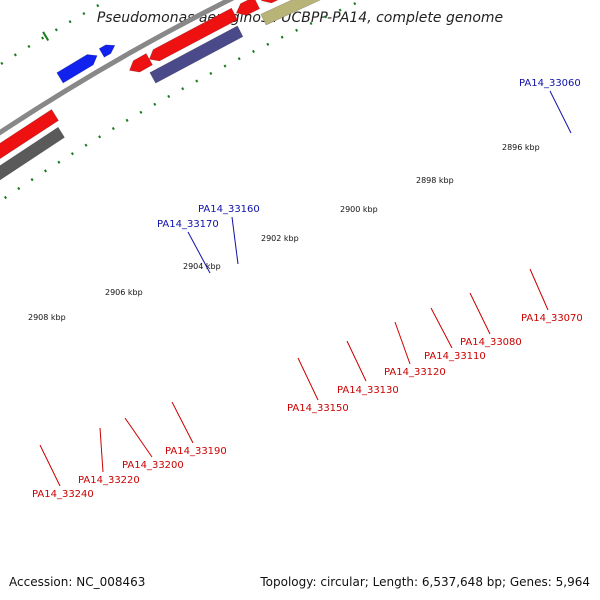  Describe the element at coordinates (229, 209) in the screenshot. I see `gene-label: PA14_33160` at that location.